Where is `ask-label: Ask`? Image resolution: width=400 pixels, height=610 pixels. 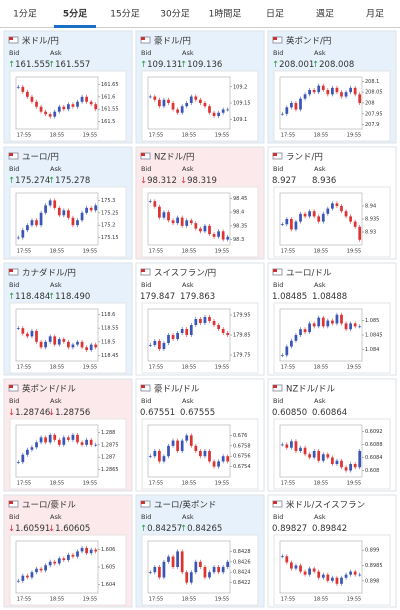
ask-label: Ask is located at coordinates (320, 517).